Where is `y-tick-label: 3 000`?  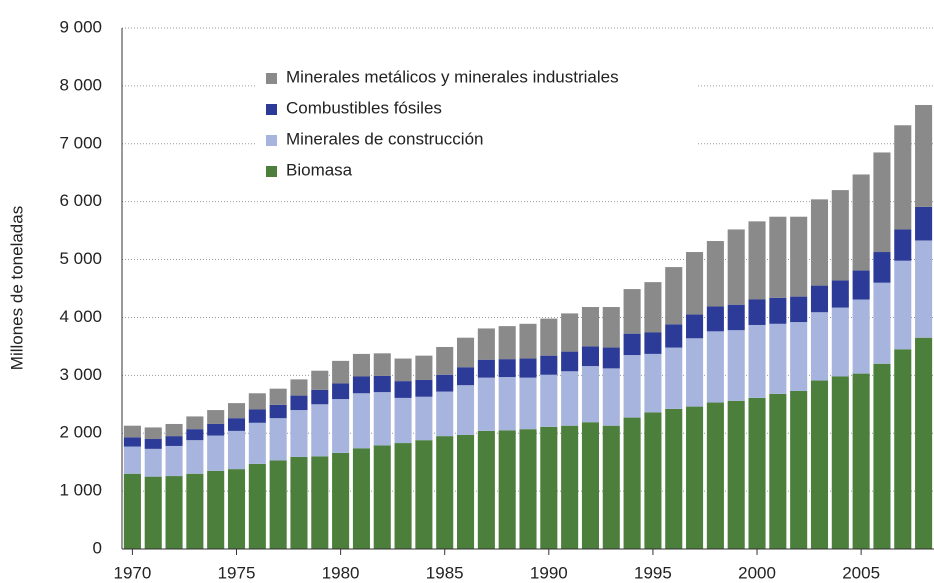 y-tick-label: 3 000 is located at coordinates (80, 374).